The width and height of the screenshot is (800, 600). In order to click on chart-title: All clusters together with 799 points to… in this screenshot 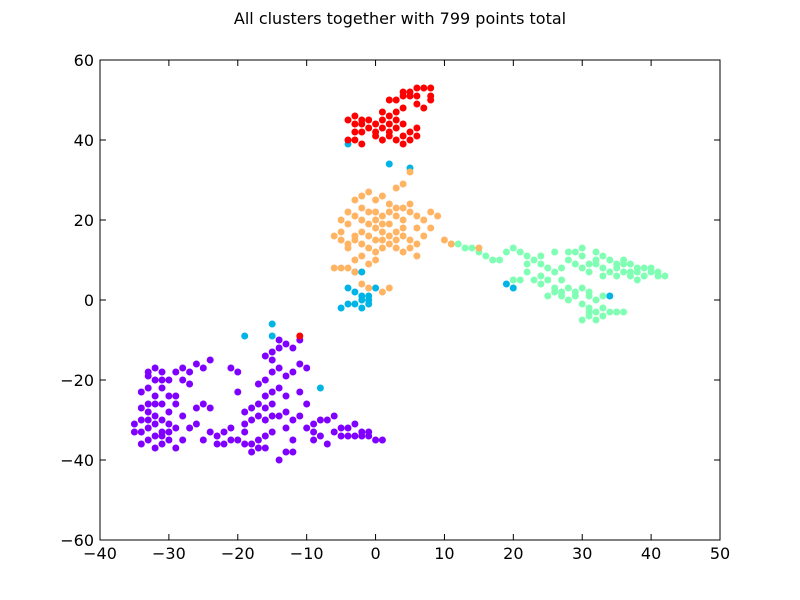, I will do `click(400, 18)`.